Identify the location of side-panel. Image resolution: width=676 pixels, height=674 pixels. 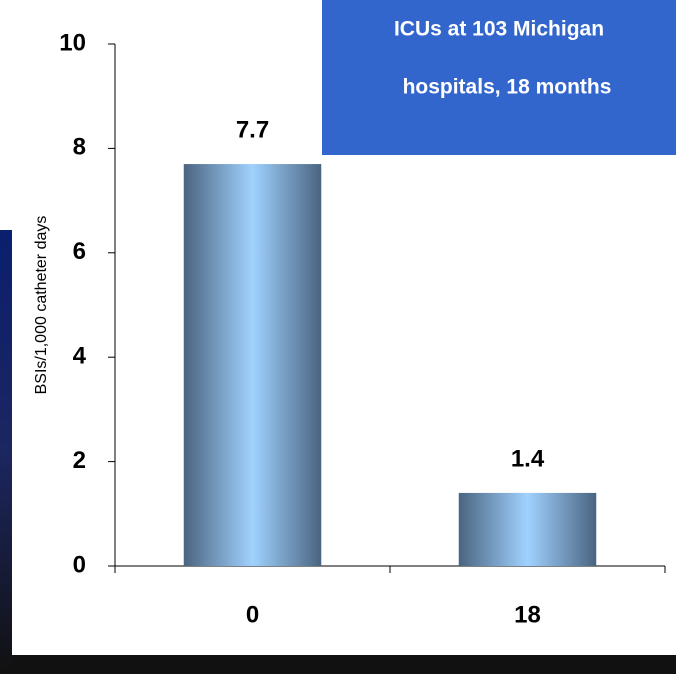
(6, 452).